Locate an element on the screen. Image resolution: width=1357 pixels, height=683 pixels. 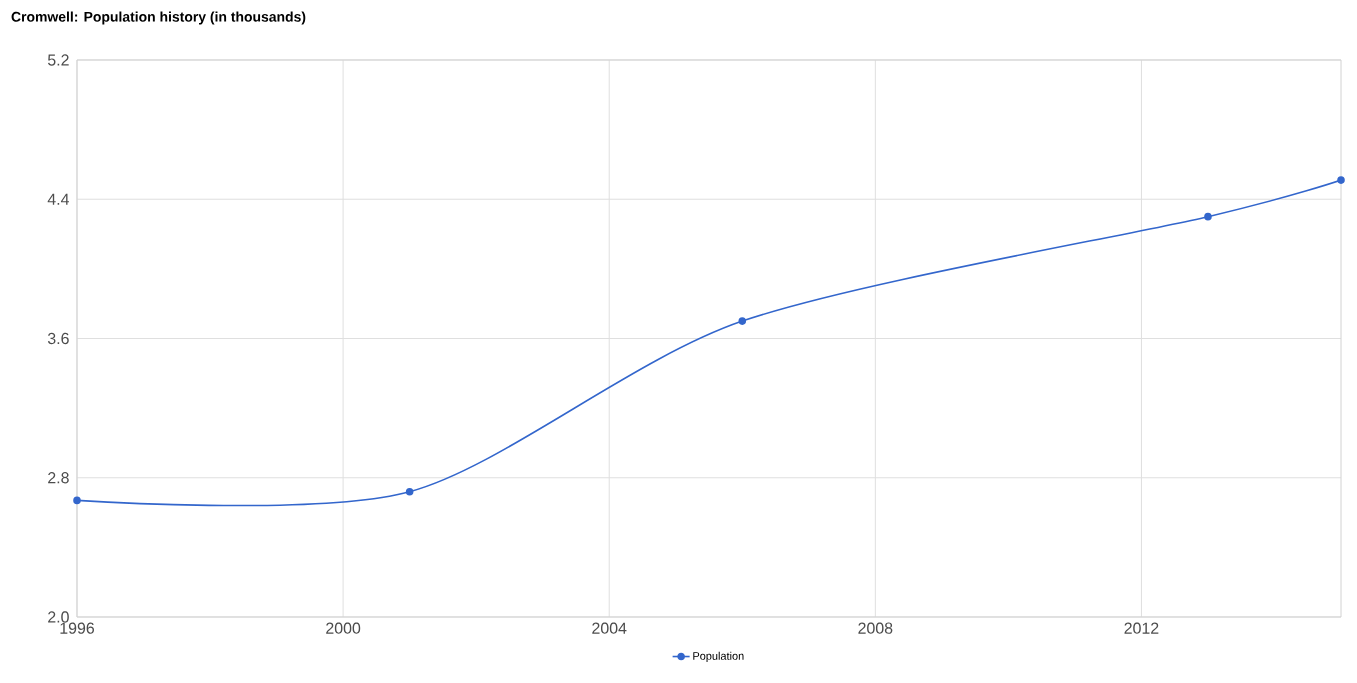
y-tick-label: 2.8 is located at coordinates (58, 478).